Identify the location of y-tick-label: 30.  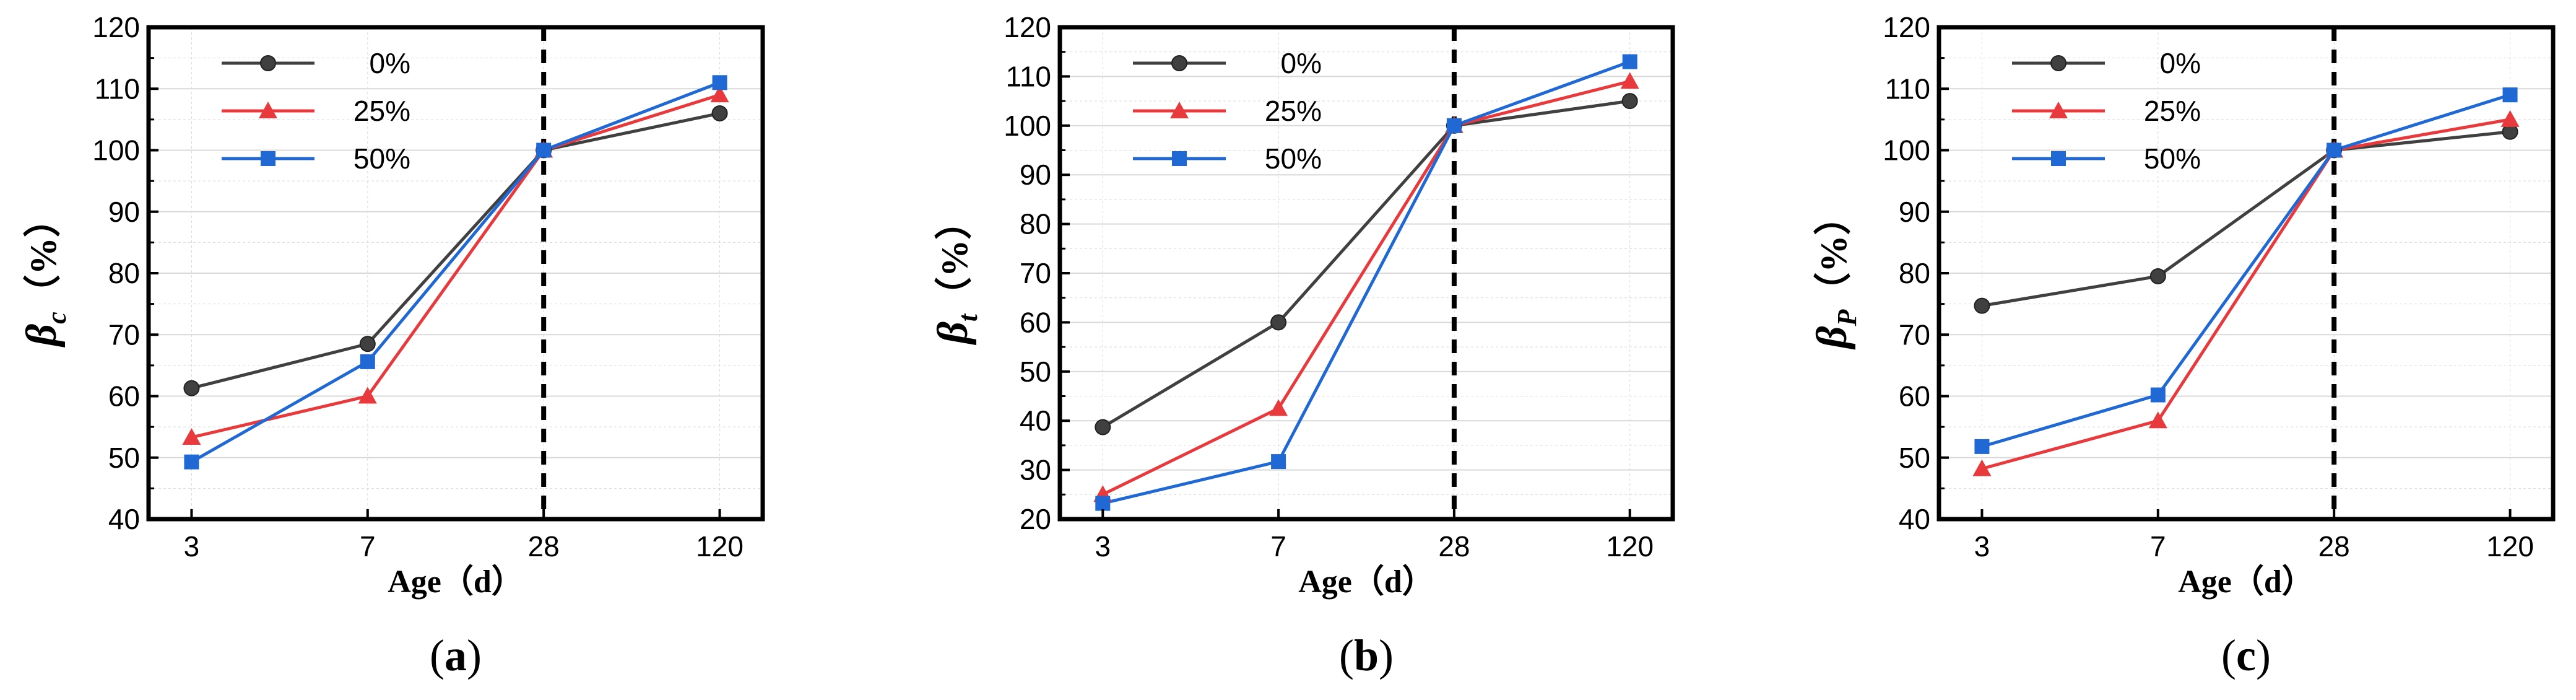
(1035, 470).